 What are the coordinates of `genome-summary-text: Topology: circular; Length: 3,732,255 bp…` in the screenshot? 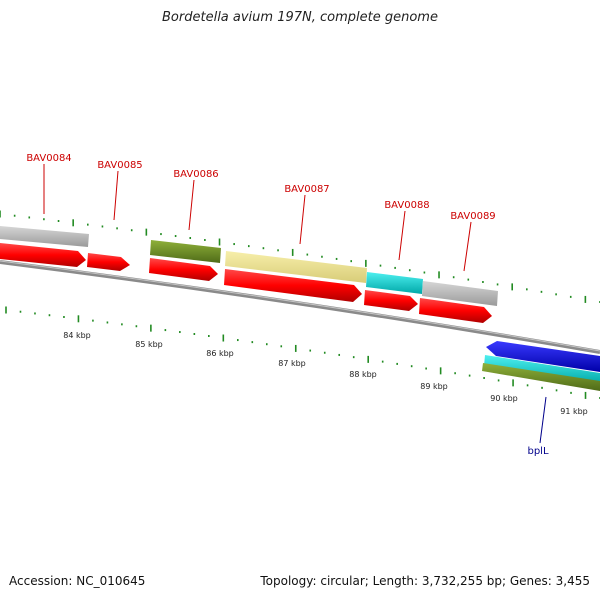 It's located at (425, 581).